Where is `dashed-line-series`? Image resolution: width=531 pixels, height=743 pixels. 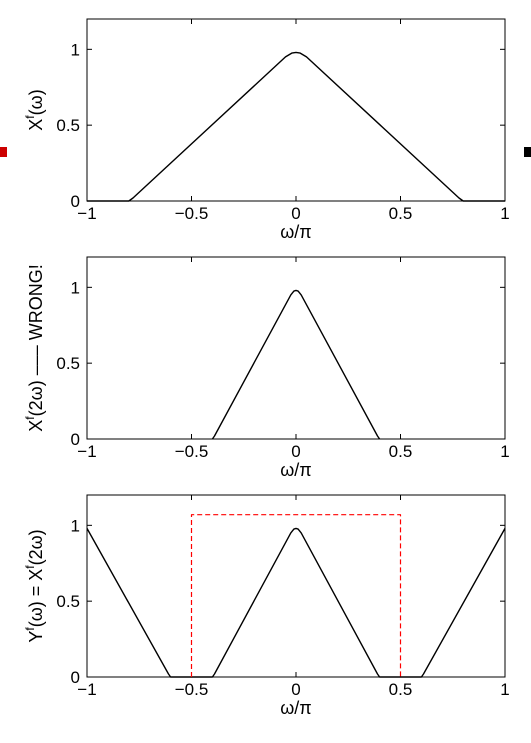 dashed-line-series is located at coordinates (296, 595).